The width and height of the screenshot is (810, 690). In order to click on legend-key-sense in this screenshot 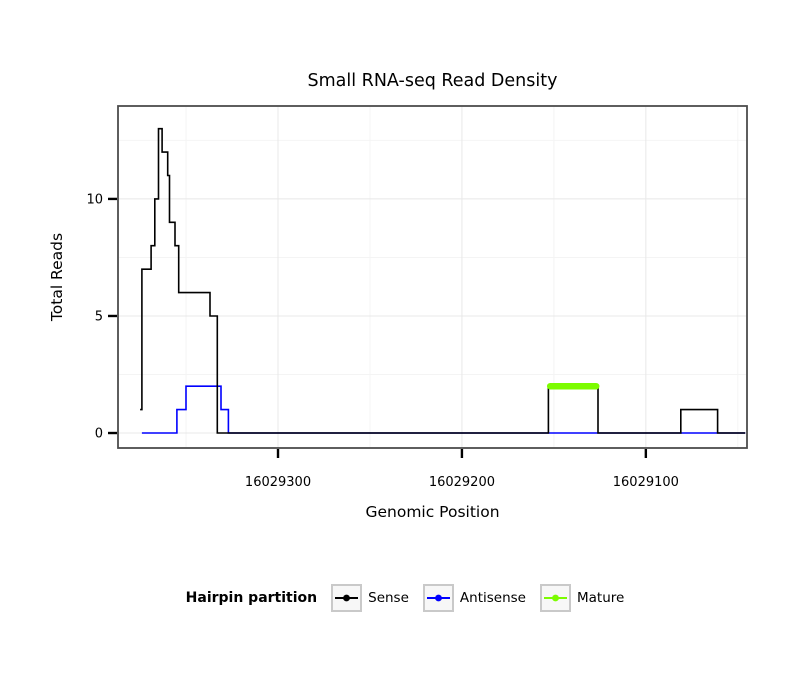, I will do `click(347, 598)`.